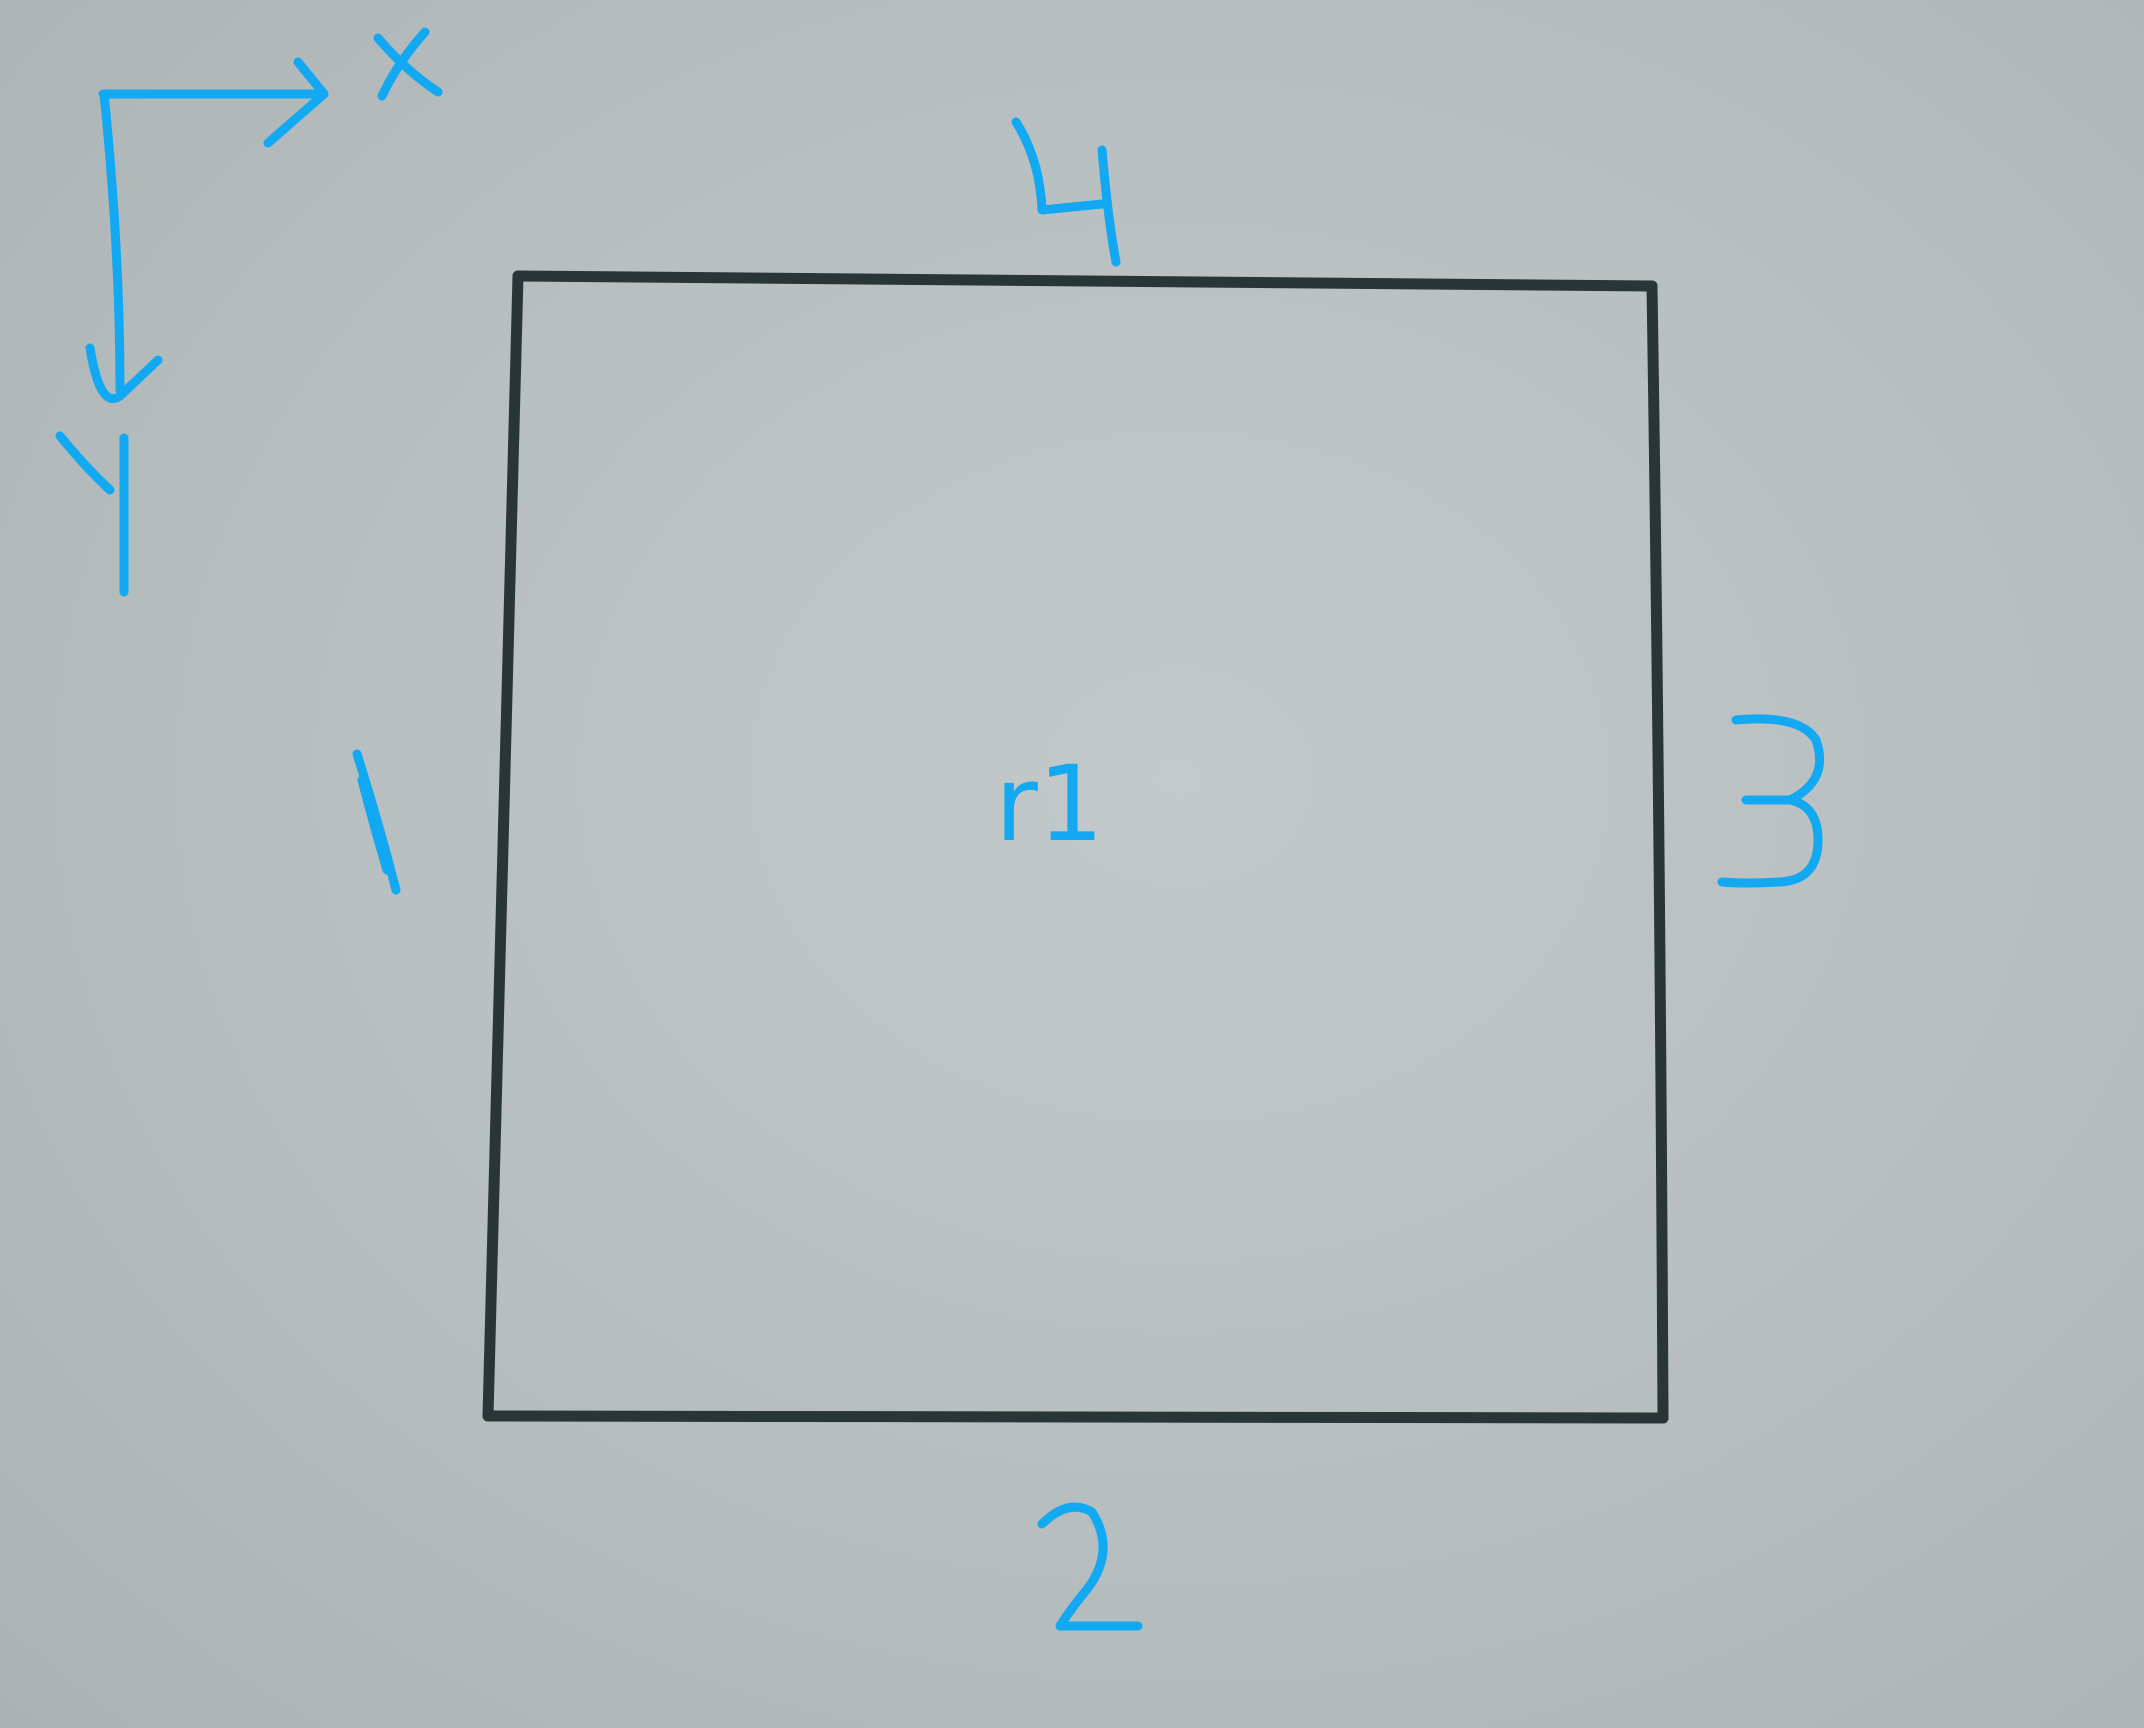 This screenshot has width=2144, height=1728. What do you see at coordinates (503, 846) in the screenshot?
I see `edge-1-line` at bounding box center [503, 846].